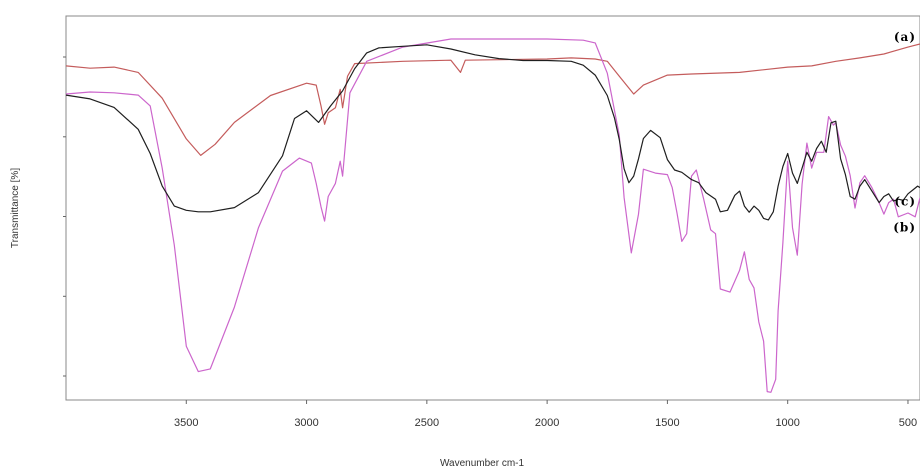 The height and width of the screenshot is (468, 920). What do you see at coordinates (306, 423) in the screenshot?
I see `x-tick-label: 3000` at bounding box center [306, 423].